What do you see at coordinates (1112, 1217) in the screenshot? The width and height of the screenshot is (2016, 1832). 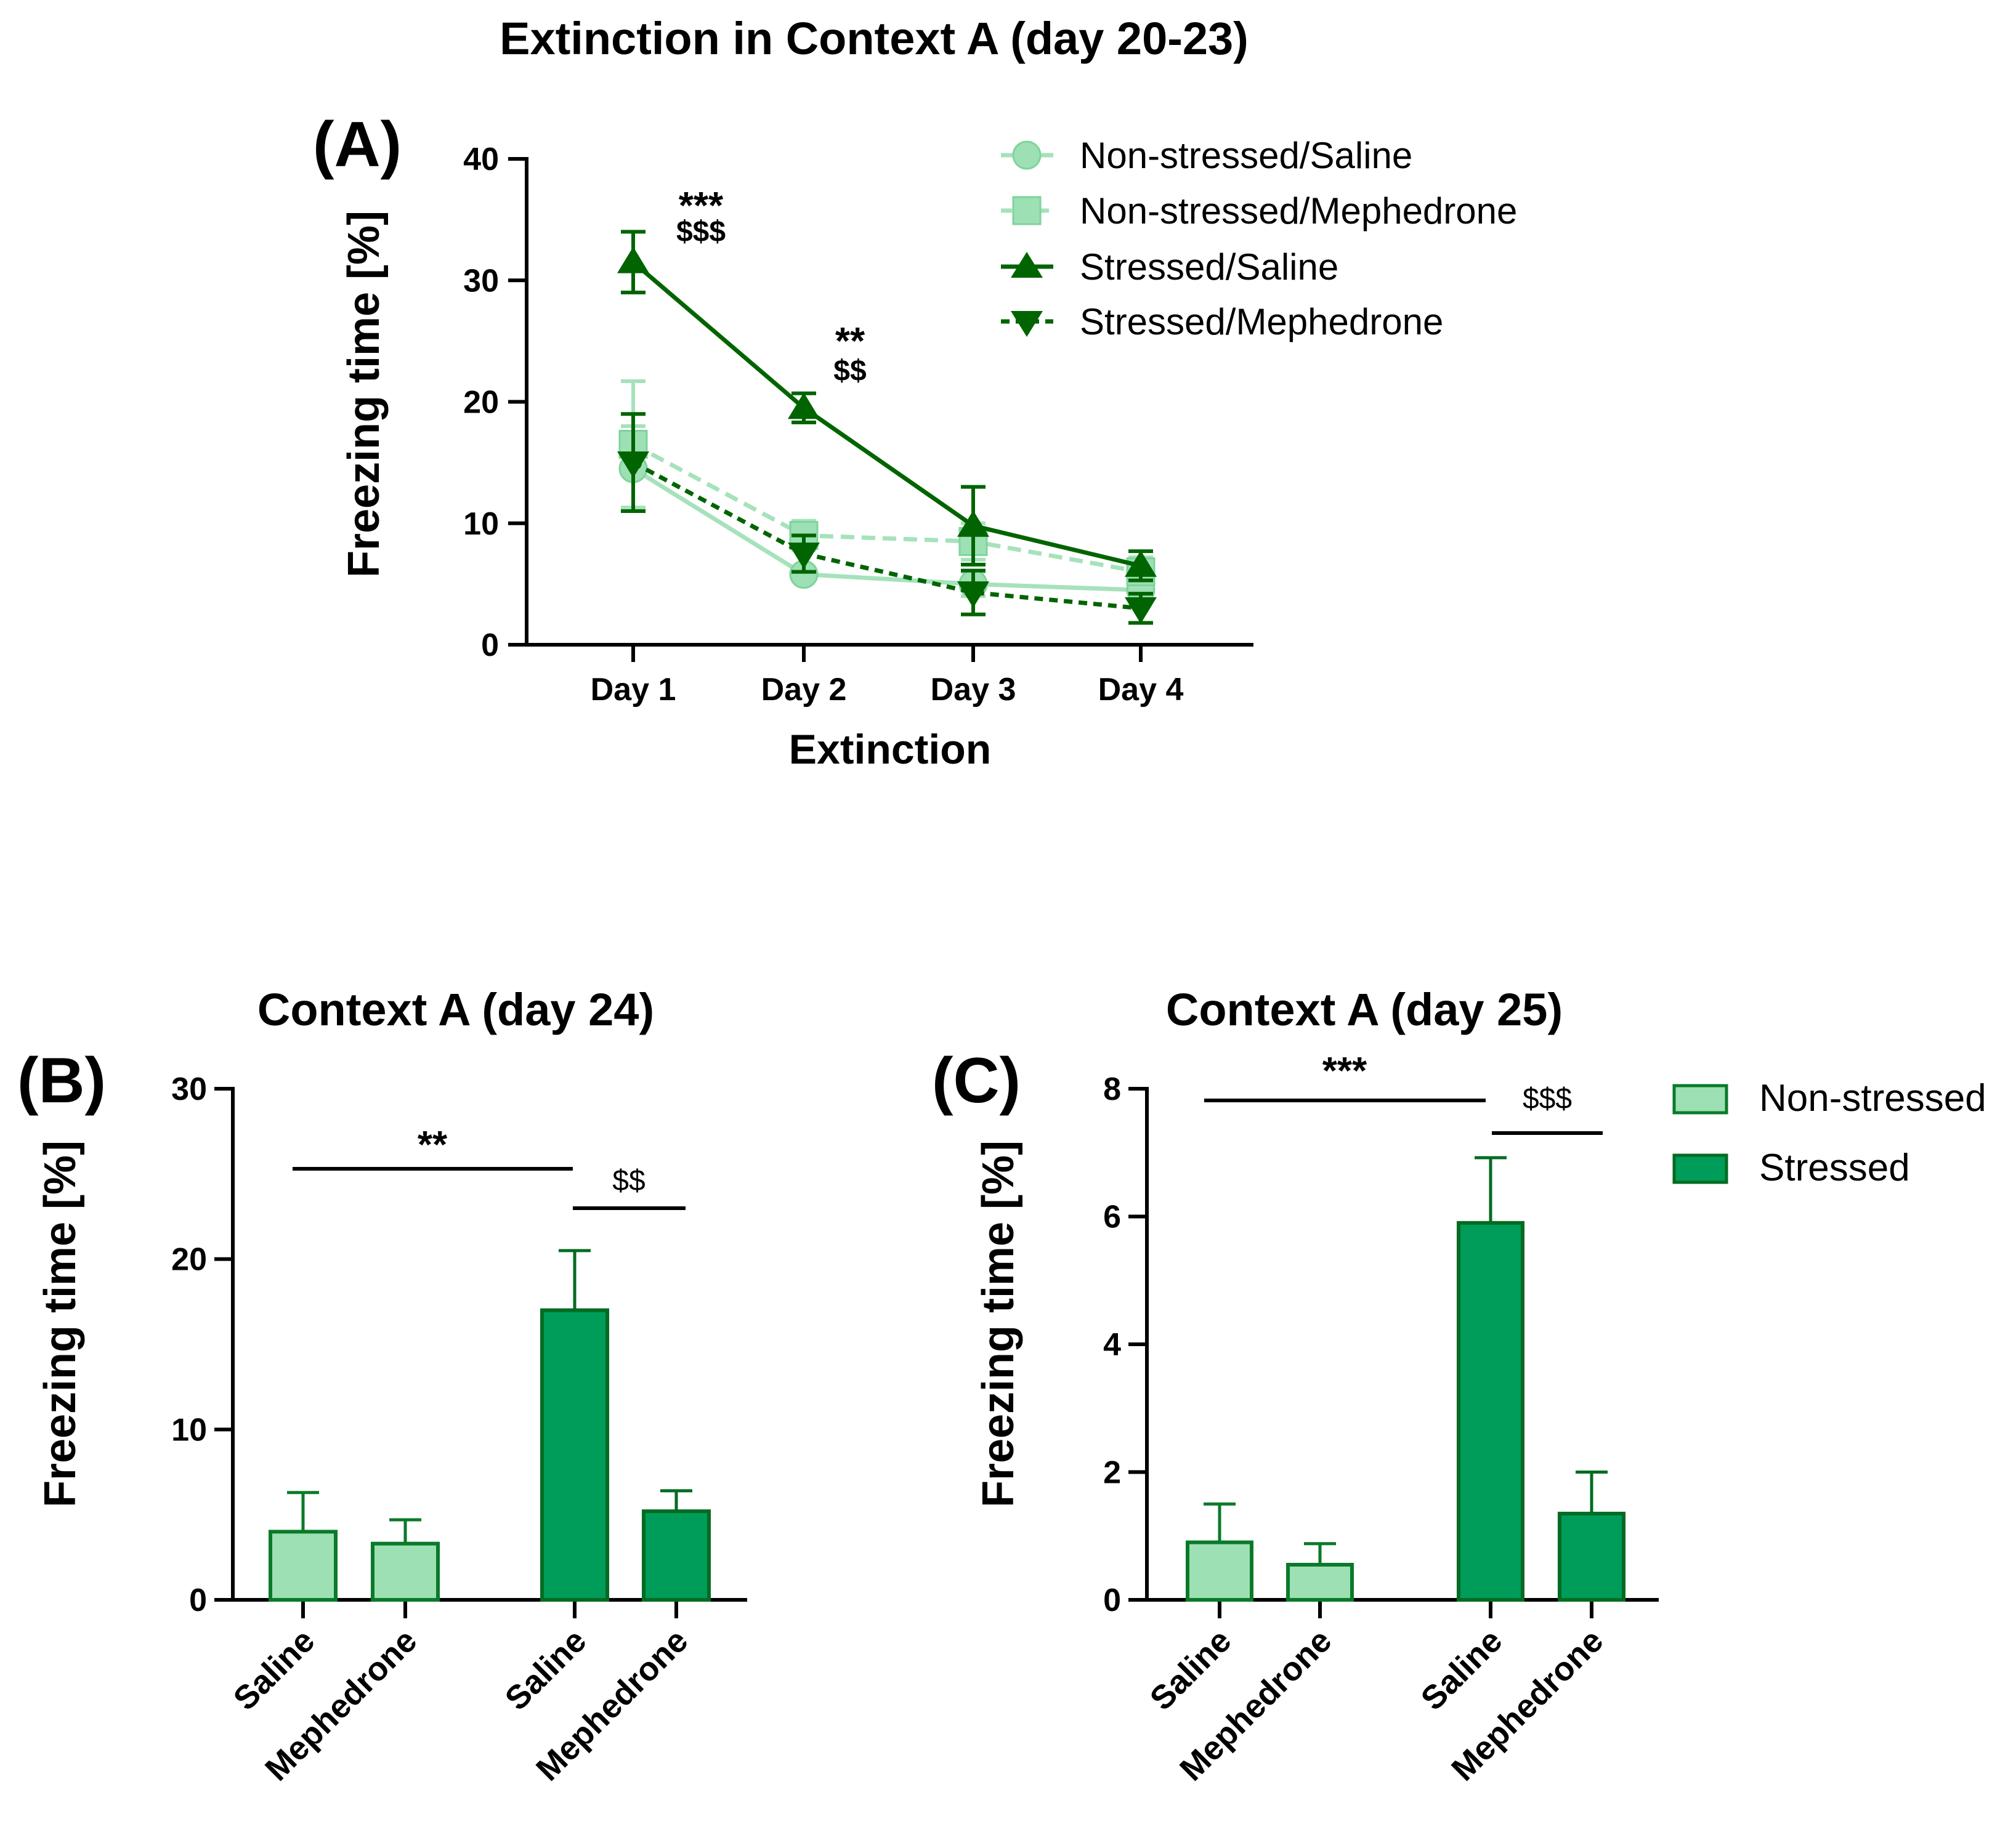 I see `y-tick-label: 6` at bounding box center [1112, 1217].